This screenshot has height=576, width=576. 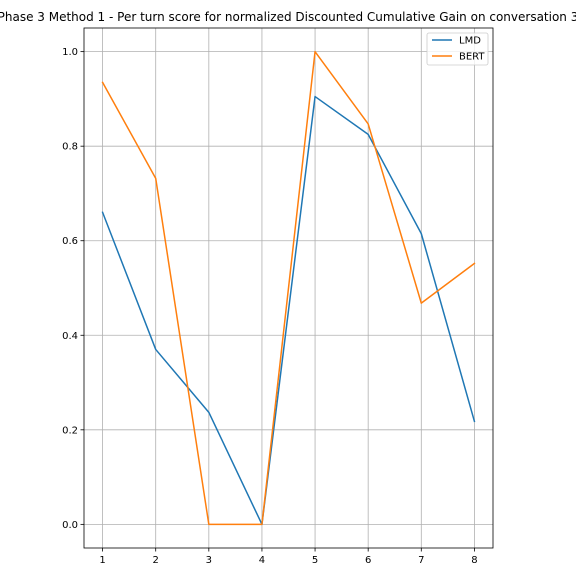 What do you see at coordinates (368, 560) in the screenshot?
I see `x-tick-label: 6` at bounding box center [368, 560].